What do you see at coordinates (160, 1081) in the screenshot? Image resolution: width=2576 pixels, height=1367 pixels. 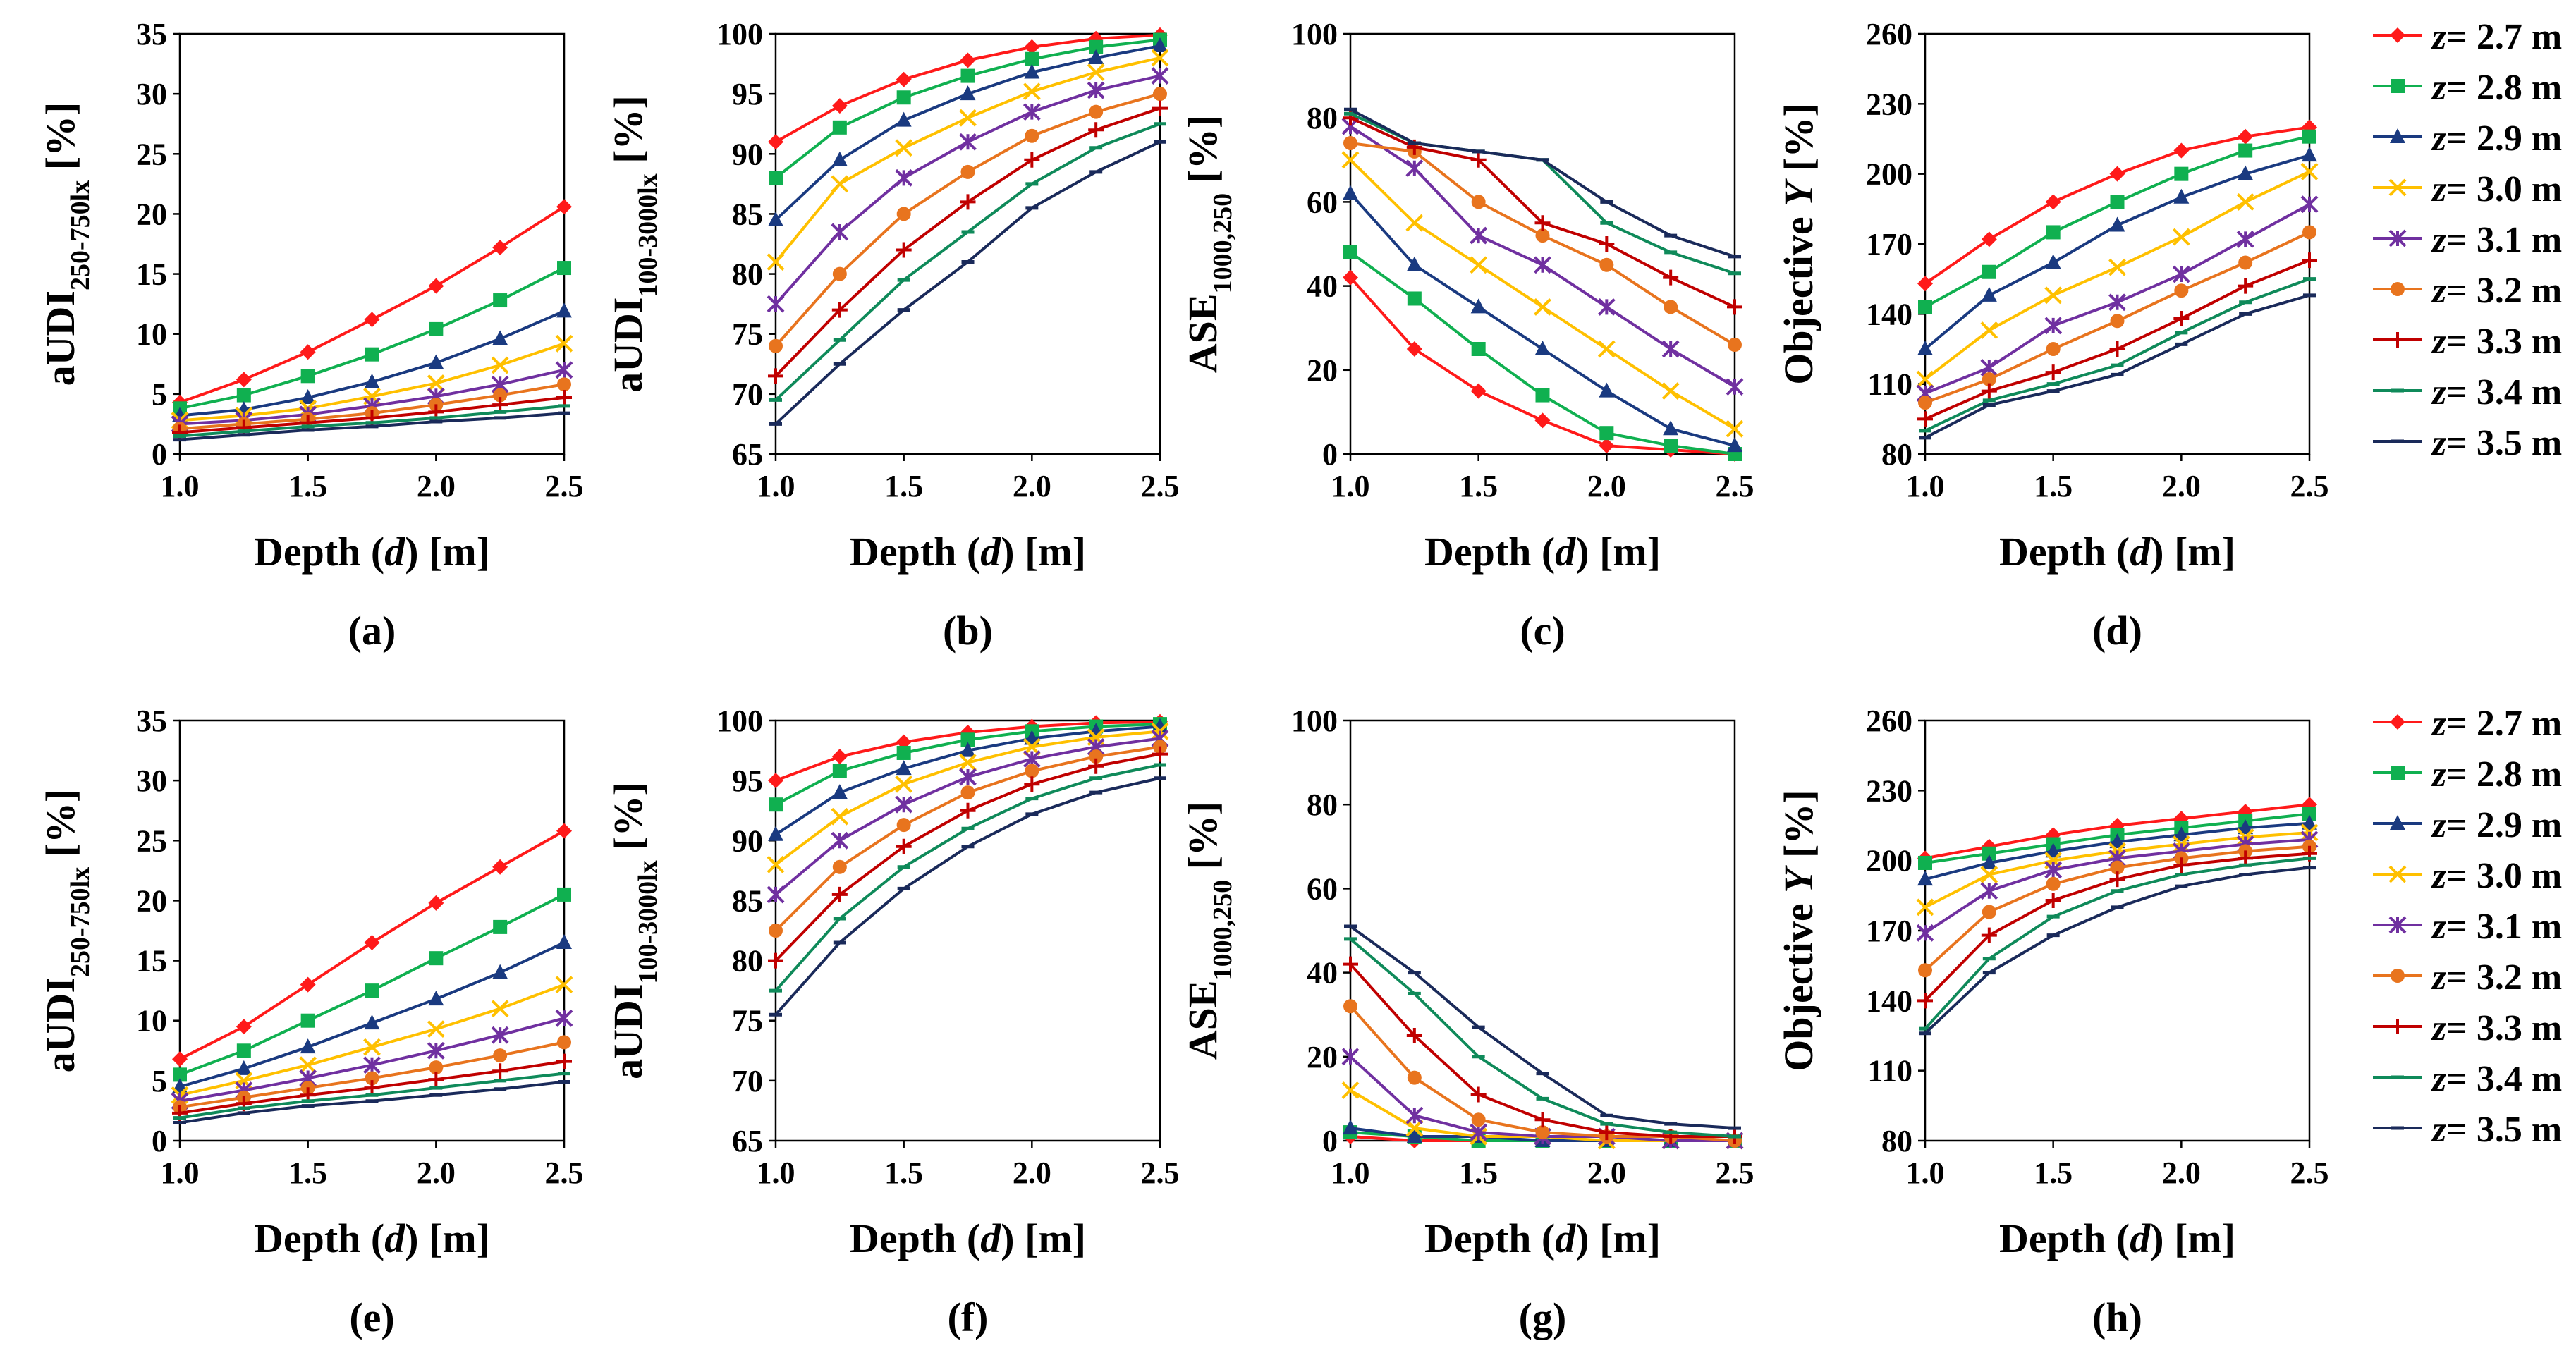 I see `y-tick-label: 5` at bounding box center [160, 1081].